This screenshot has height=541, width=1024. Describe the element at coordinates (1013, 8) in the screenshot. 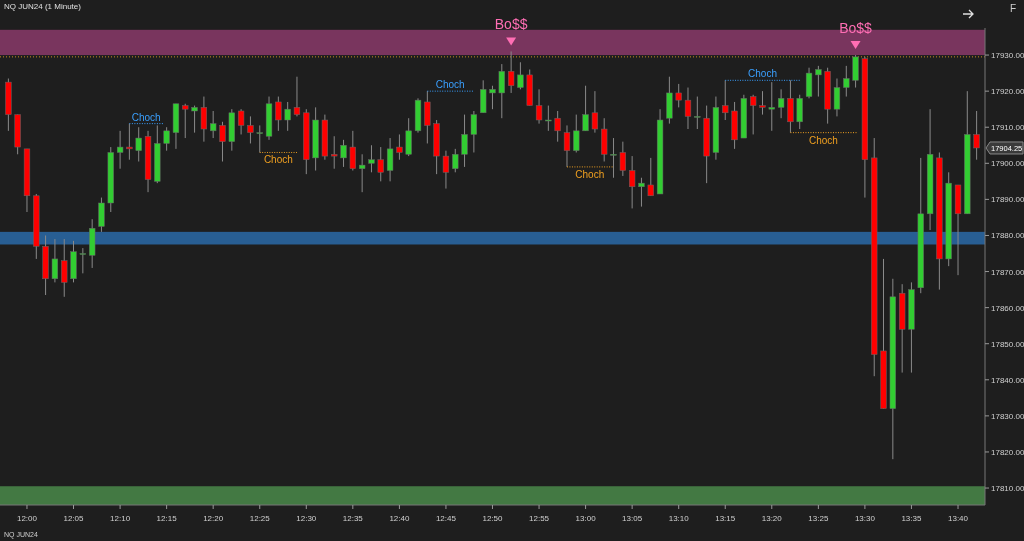

I see `text: F` at that location.